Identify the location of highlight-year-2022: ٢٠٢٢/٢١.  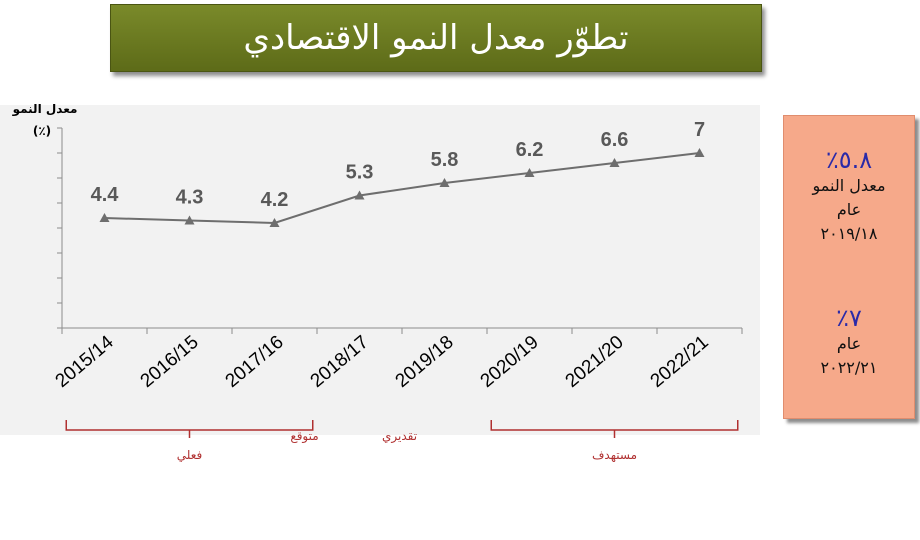
(849, 367).